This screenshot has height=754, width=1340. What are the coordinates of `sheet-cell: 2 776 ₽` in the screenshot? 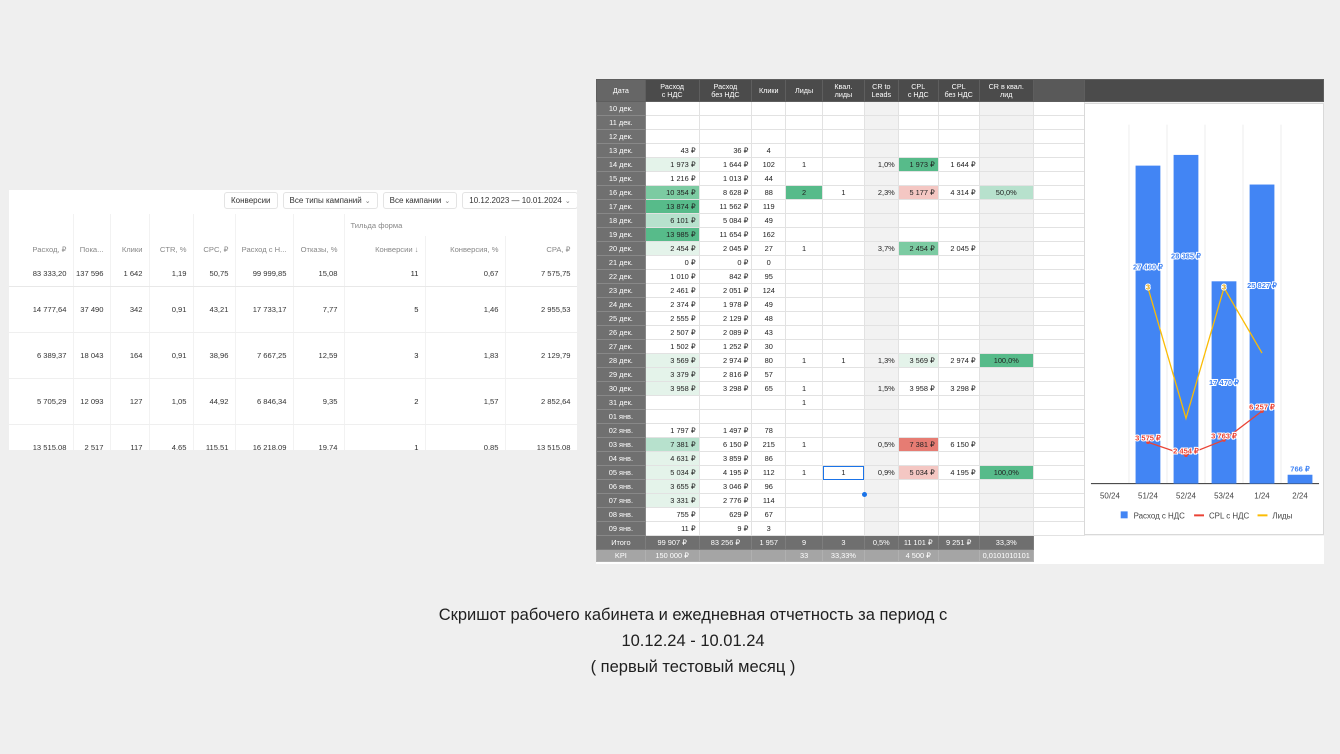 It's located at (725, 500).